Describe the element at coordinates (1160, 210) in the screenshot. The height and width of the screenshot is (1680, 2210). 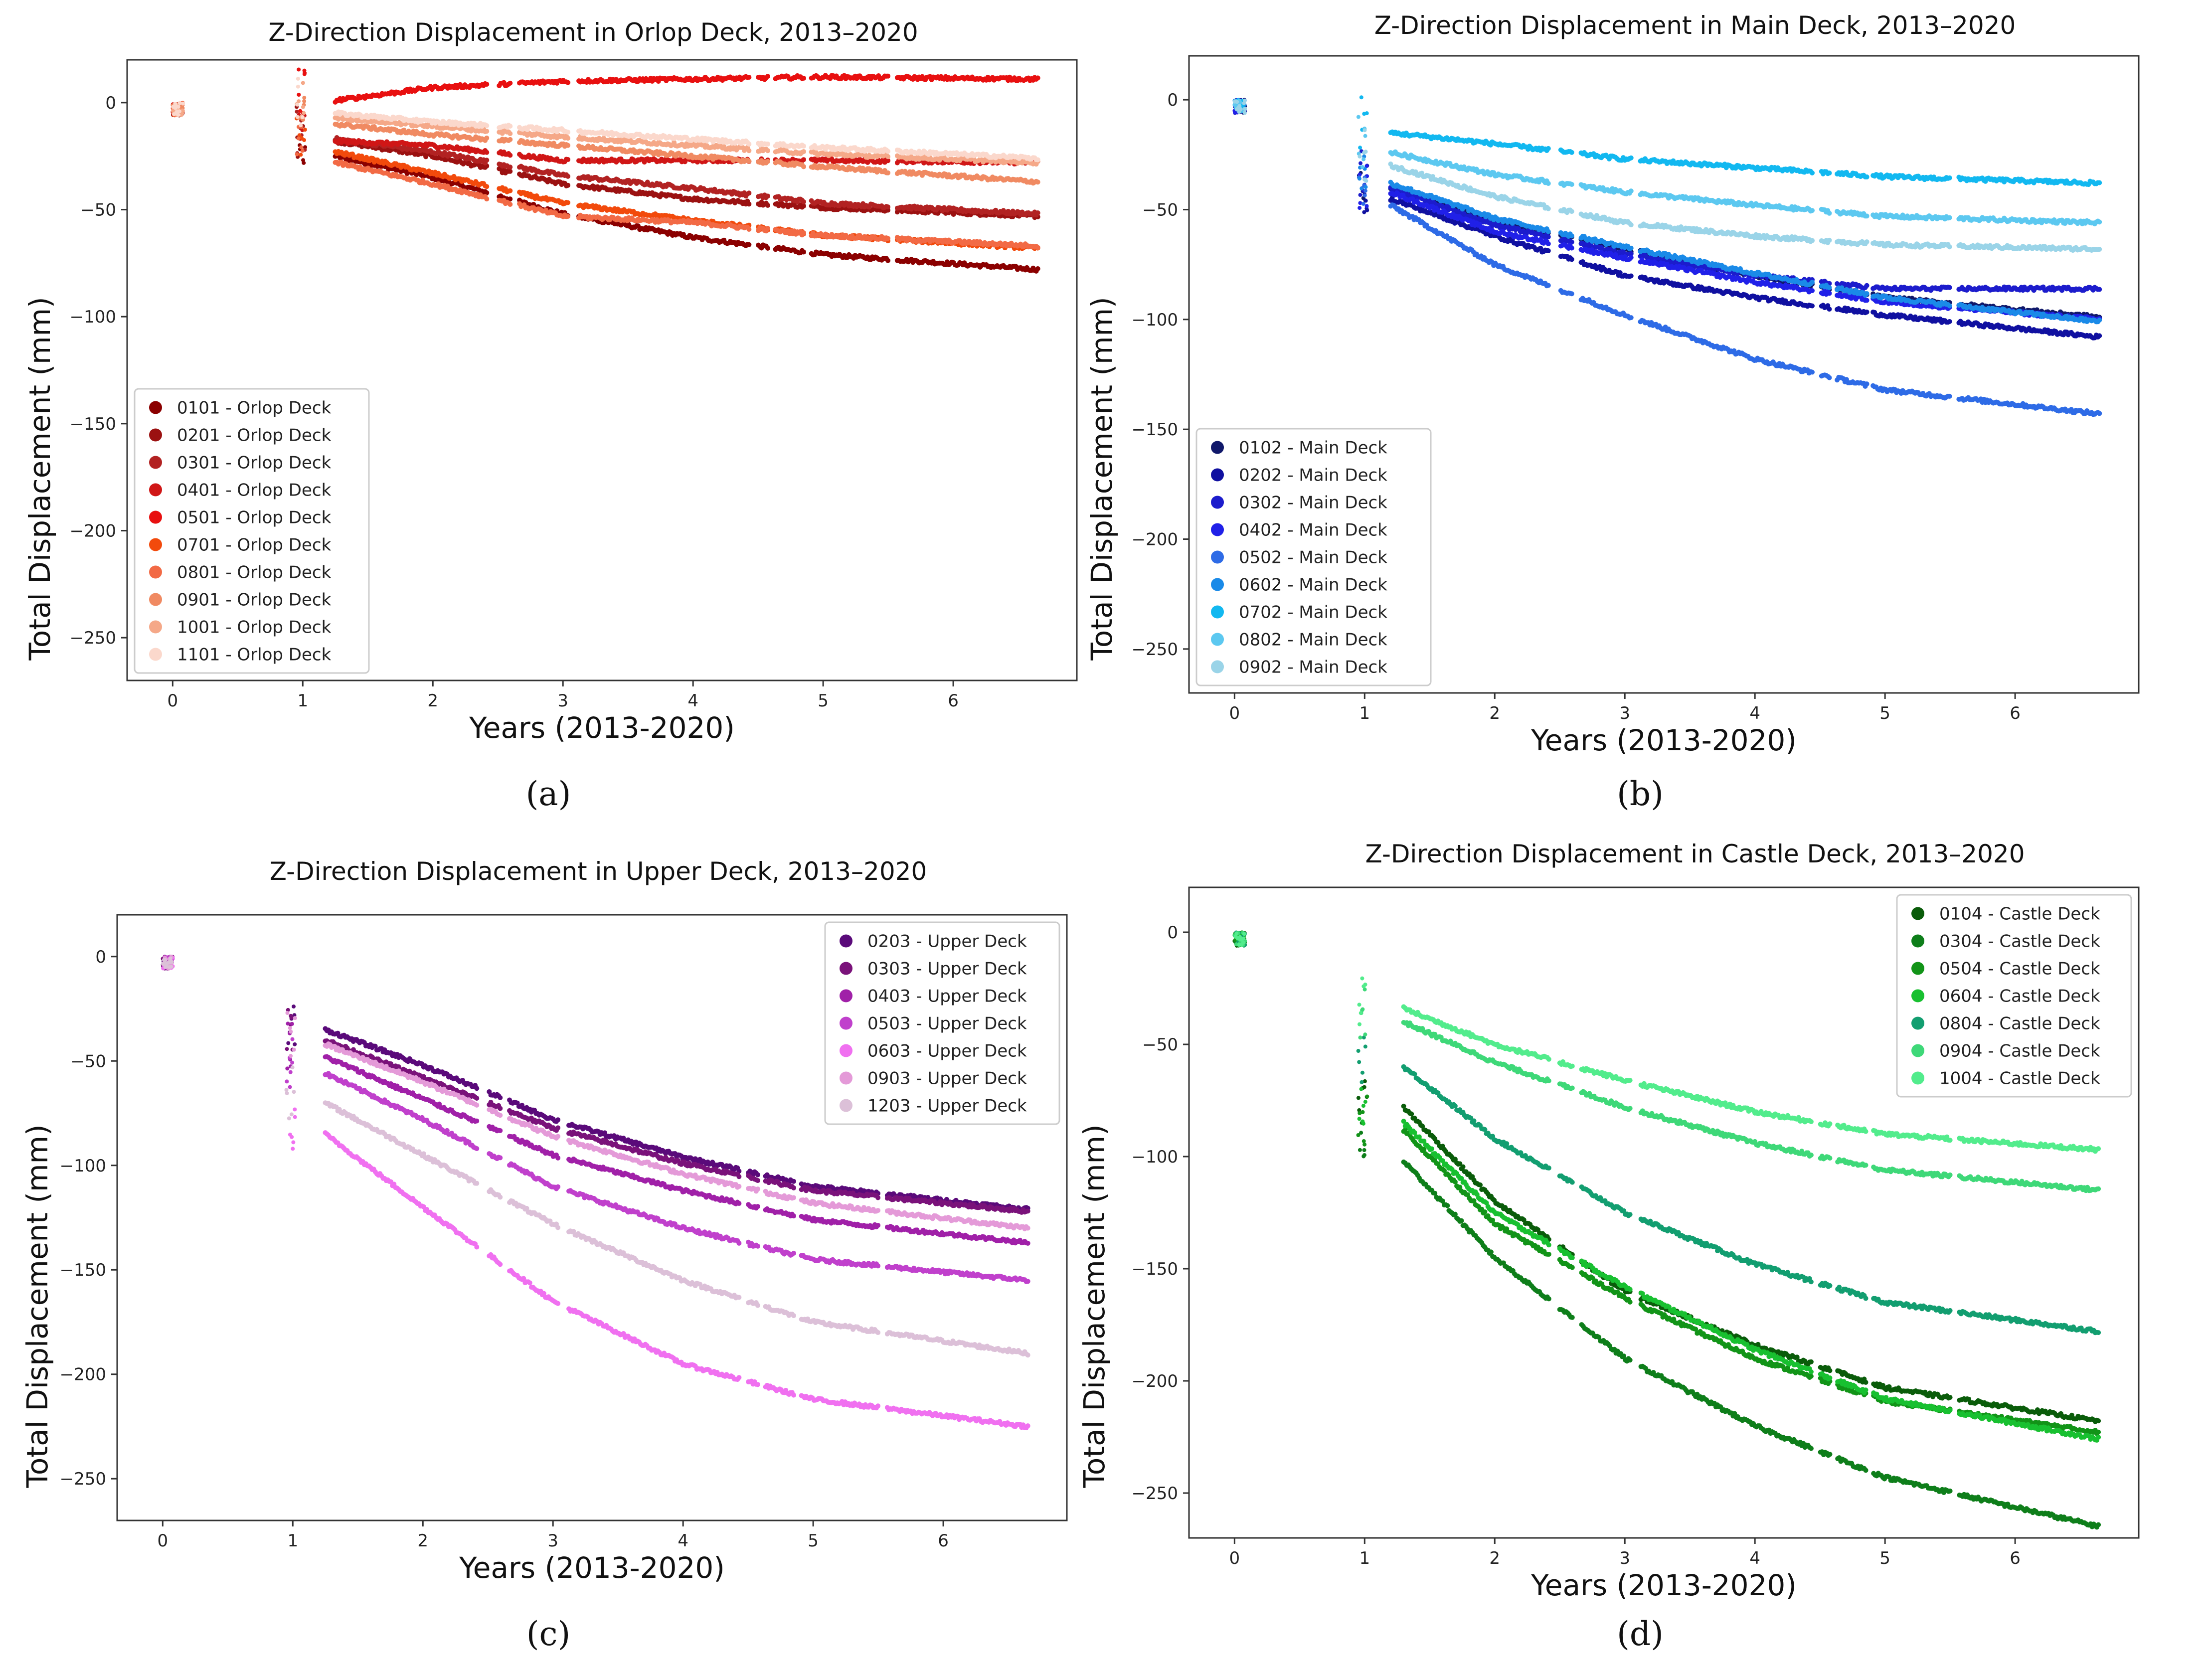
I see `y-tick-label: −50` at that location.